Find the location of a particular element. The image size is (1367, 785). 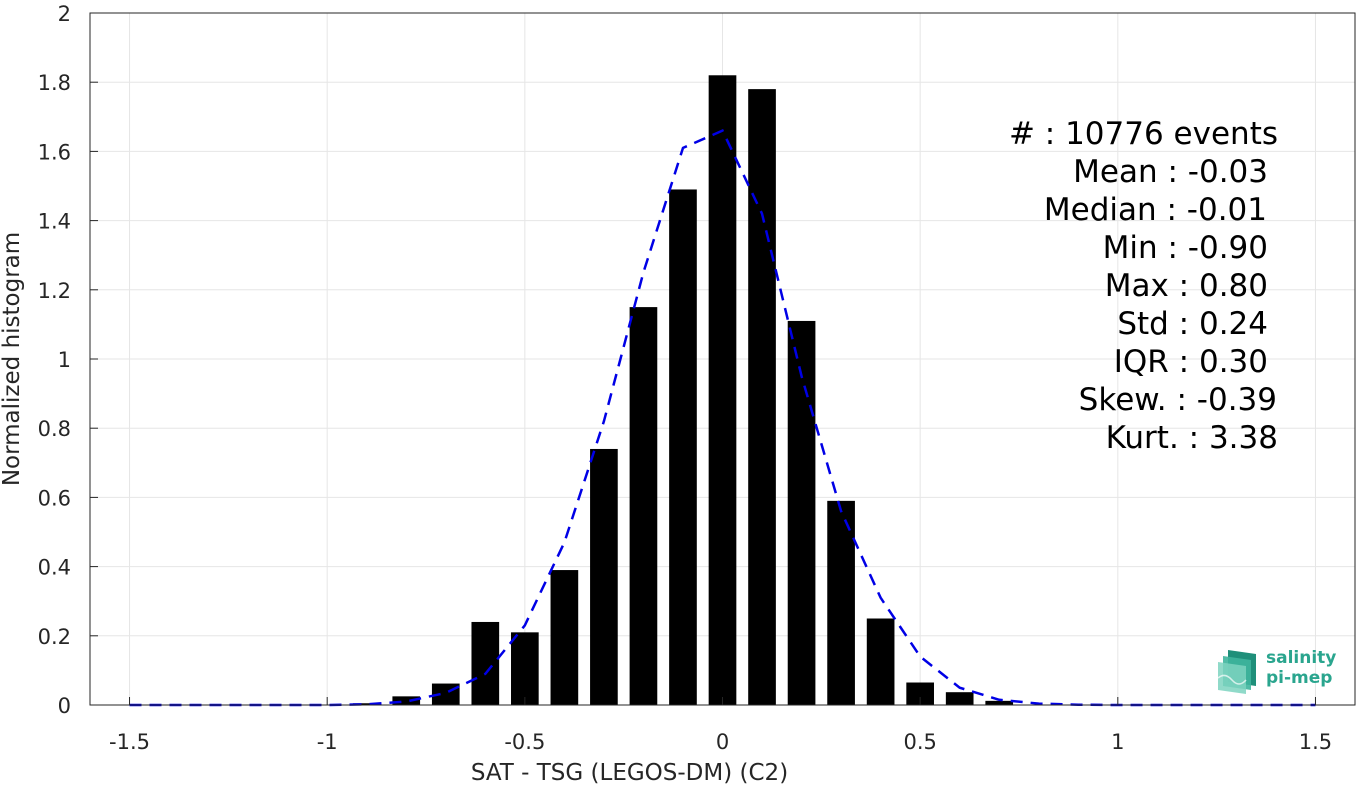

y-tick-label: 1.4 is located at coordinates (54, 222).